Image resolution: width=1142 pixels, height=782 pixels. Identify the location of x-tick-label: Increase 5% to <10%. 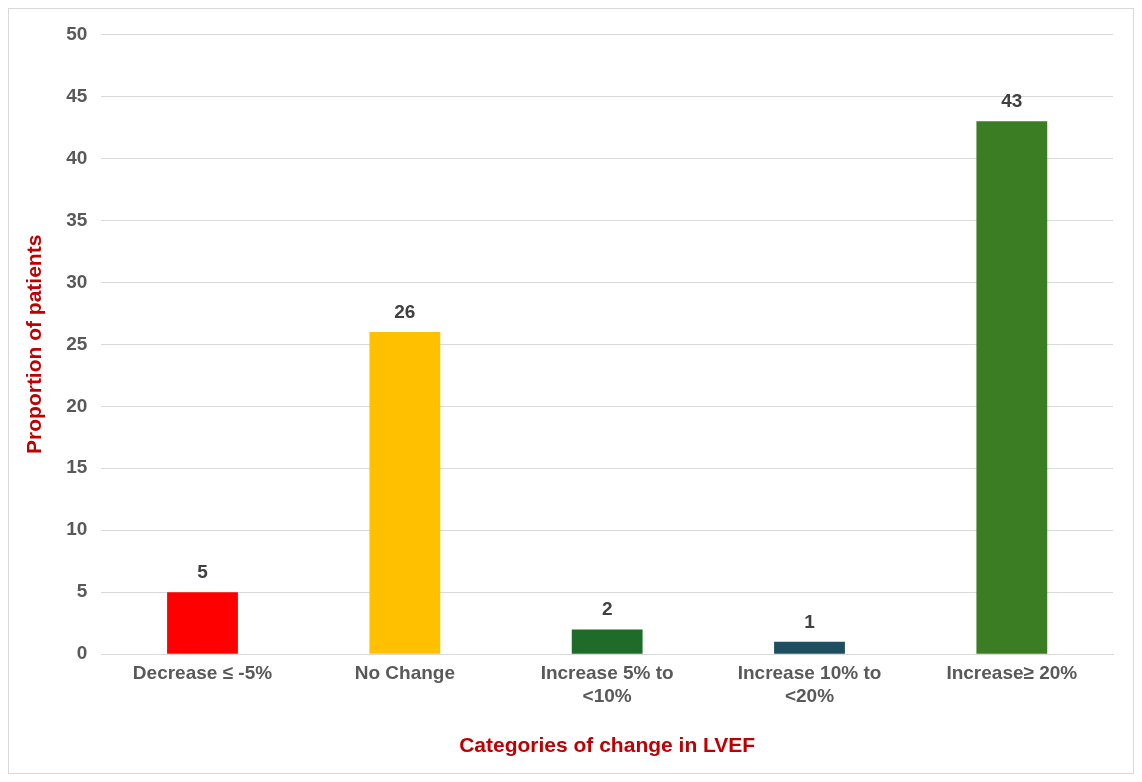
(607, 683).